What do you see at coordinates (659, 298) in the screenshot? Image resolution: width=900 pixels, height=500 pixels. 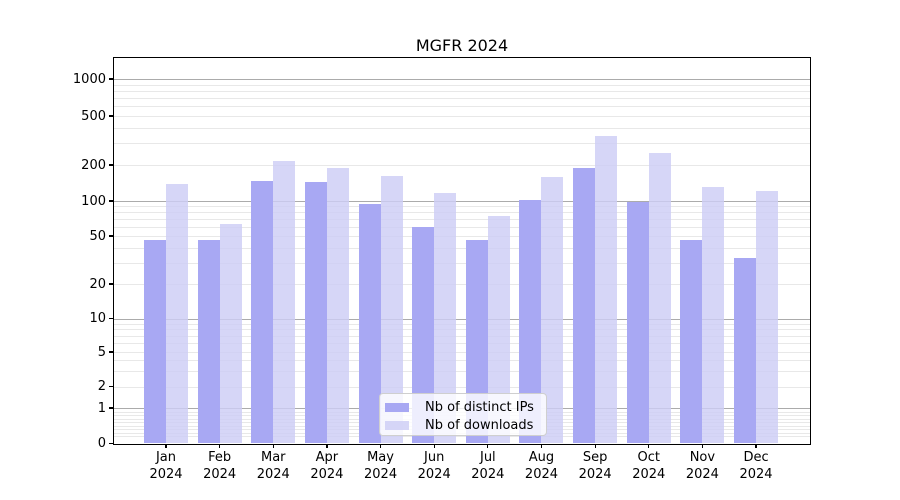 I see `bar-downloads-oct` at bounding box center [659, 298].